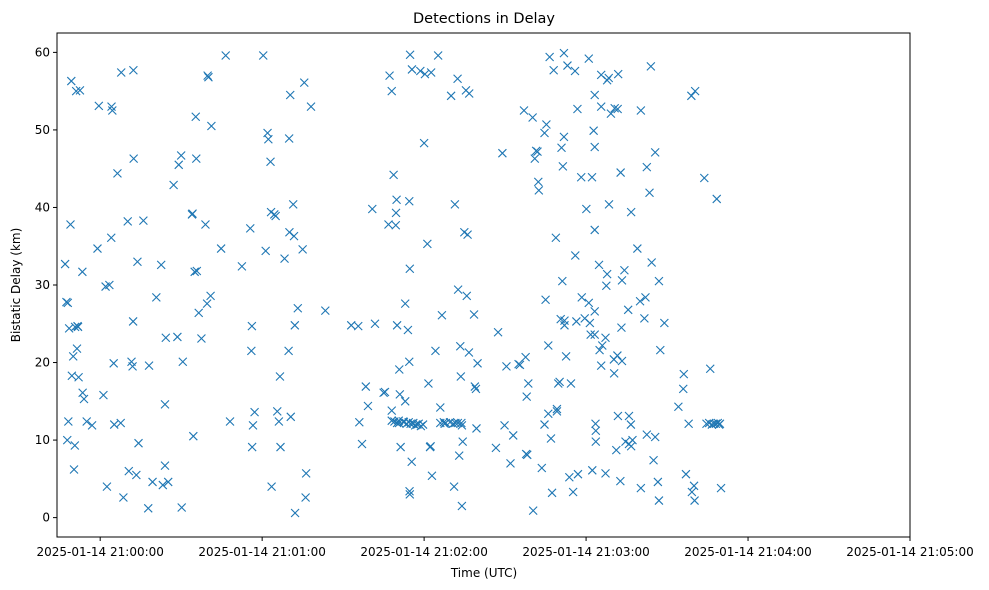  Describe the element at coordinates (42, 363) in the screenshot. I see `y-tick-label: 20` at that location.